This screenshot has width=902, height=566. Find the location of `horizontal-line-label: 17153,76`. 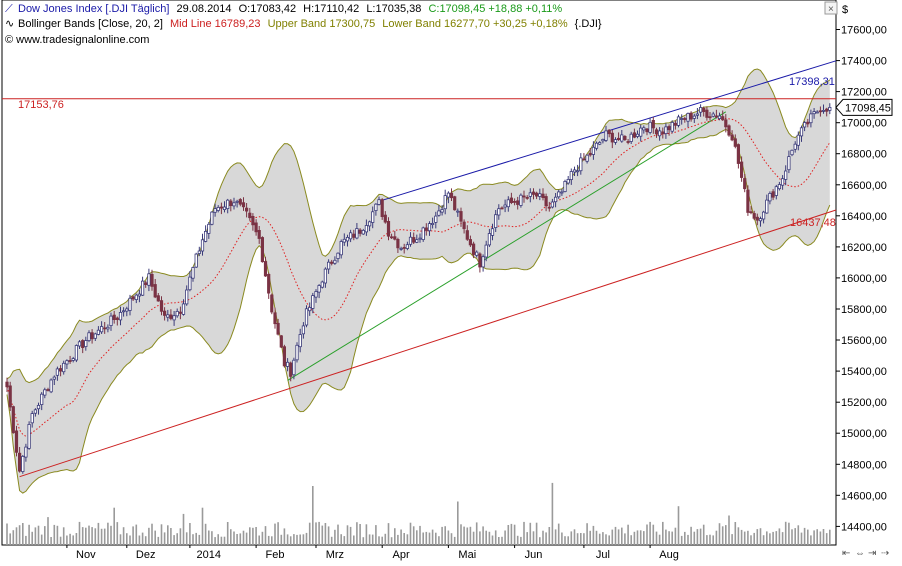

horizontal-line-label: 17153,76 is located at coordinates (41, 105).